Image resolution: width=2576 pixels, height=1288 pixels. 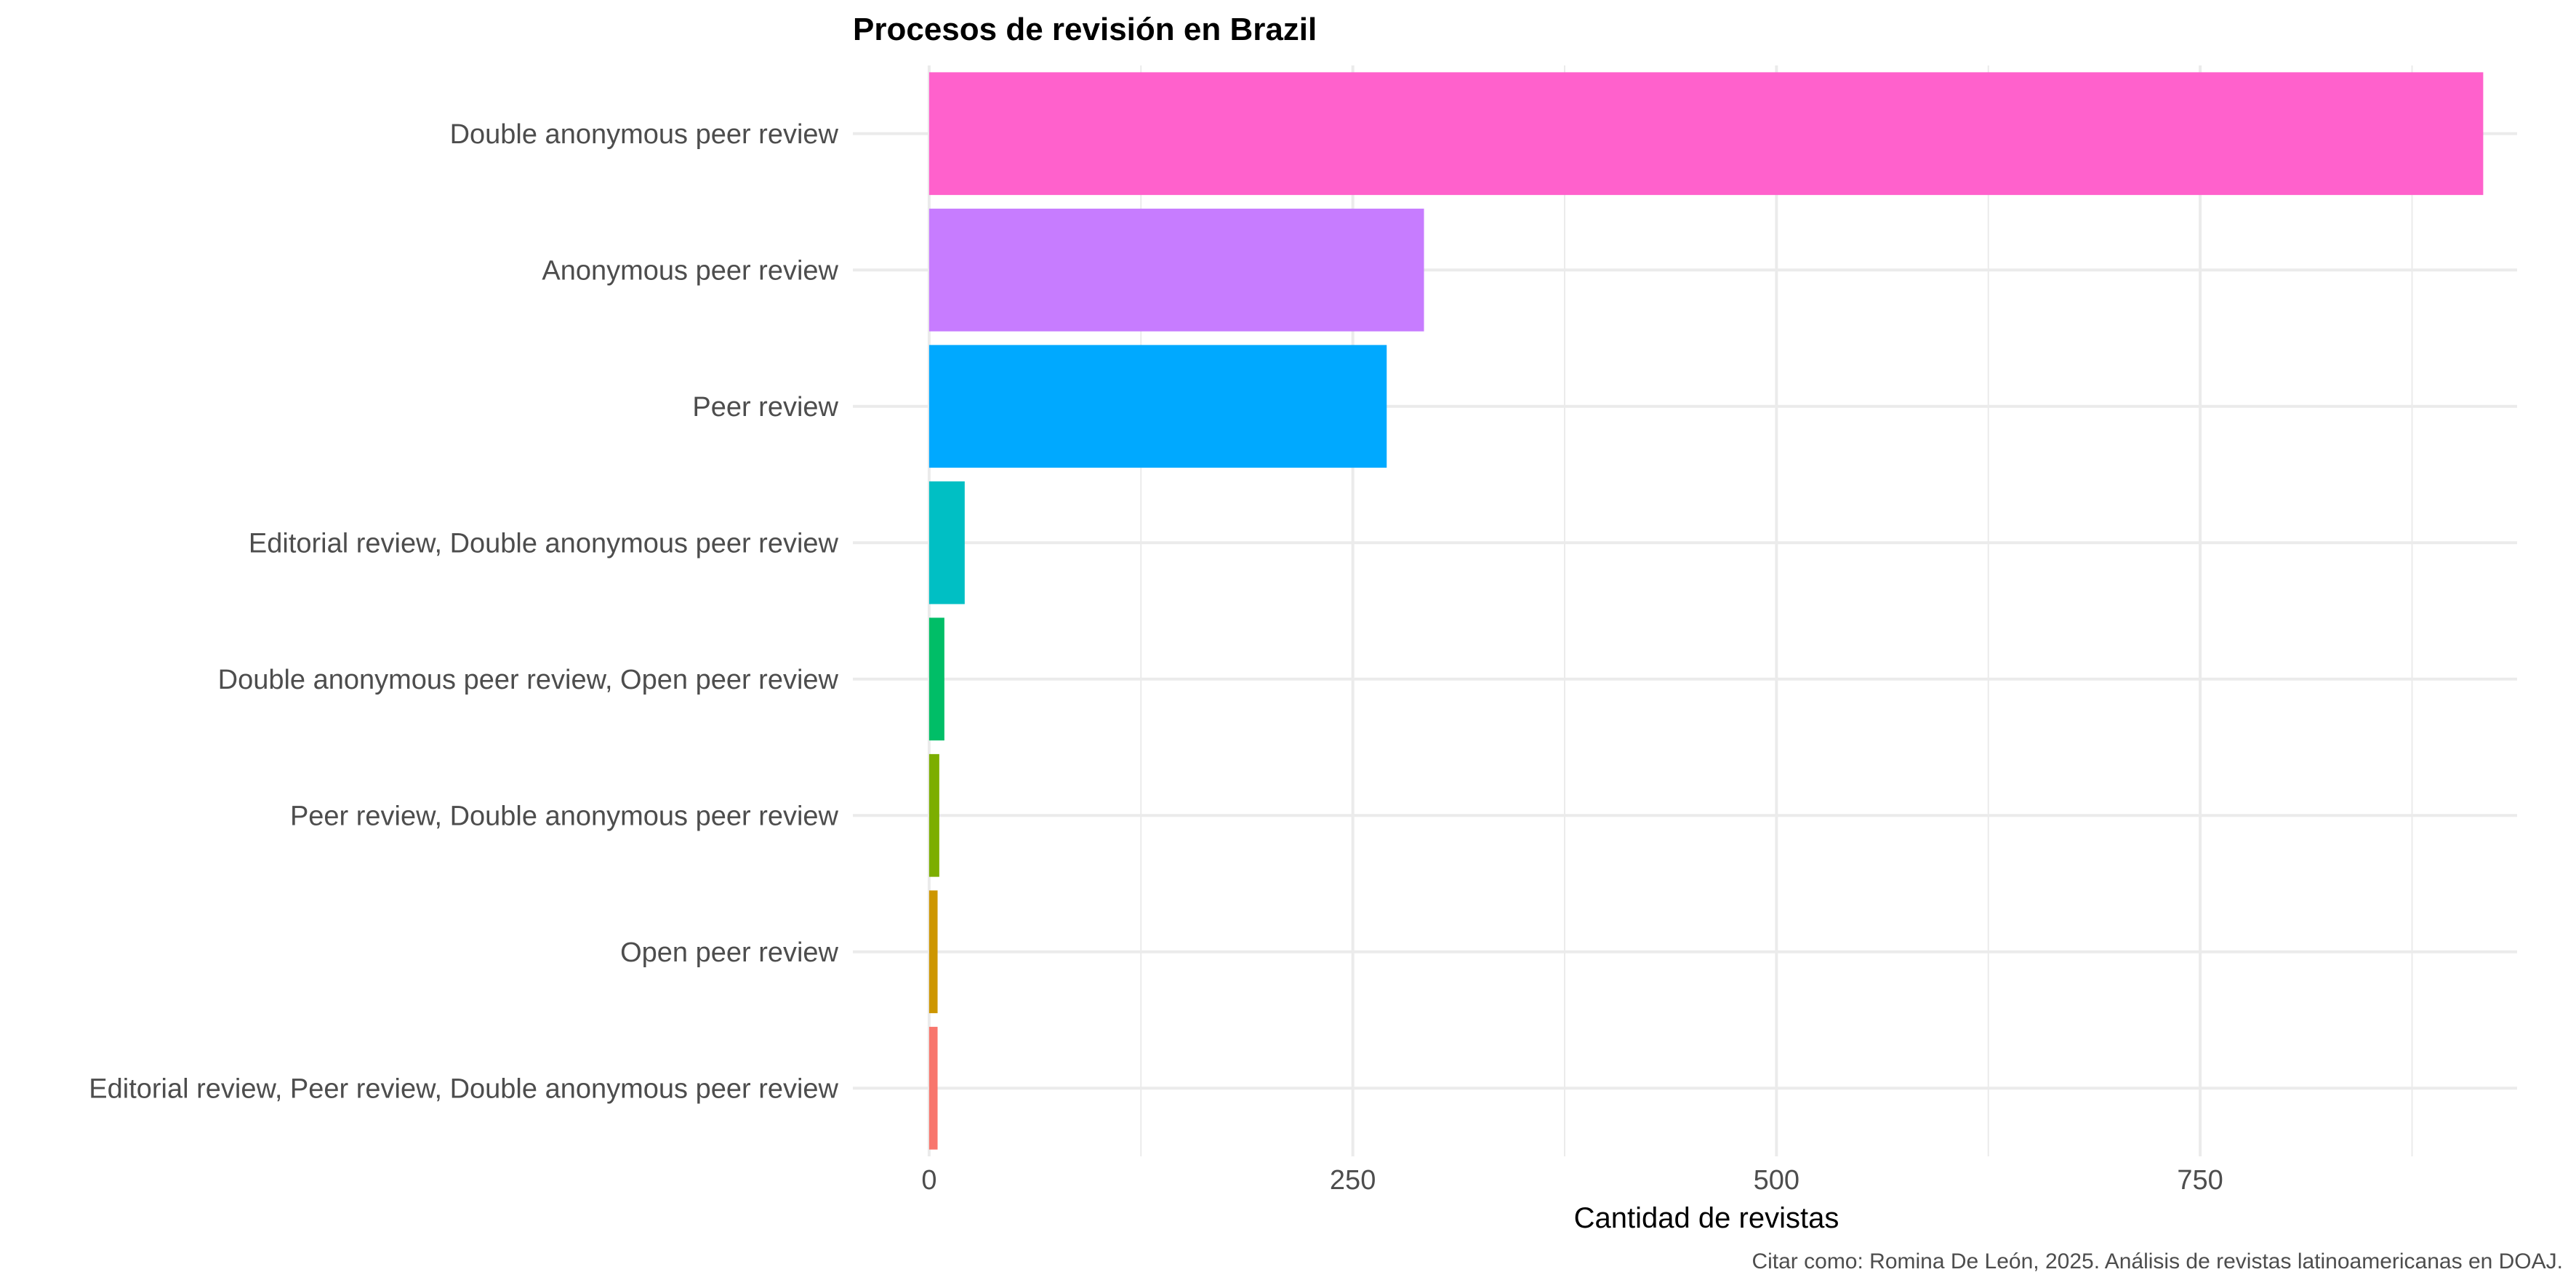 I want to click on chart-title: Procesos de revisión en Brazil, so click(x=1085, y=29).